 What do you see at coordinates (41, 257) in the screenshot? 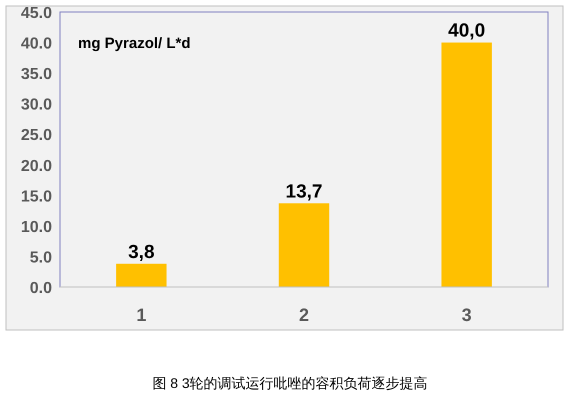
I see `y-tick-label: 5.0` at bounding box center [41, 257].